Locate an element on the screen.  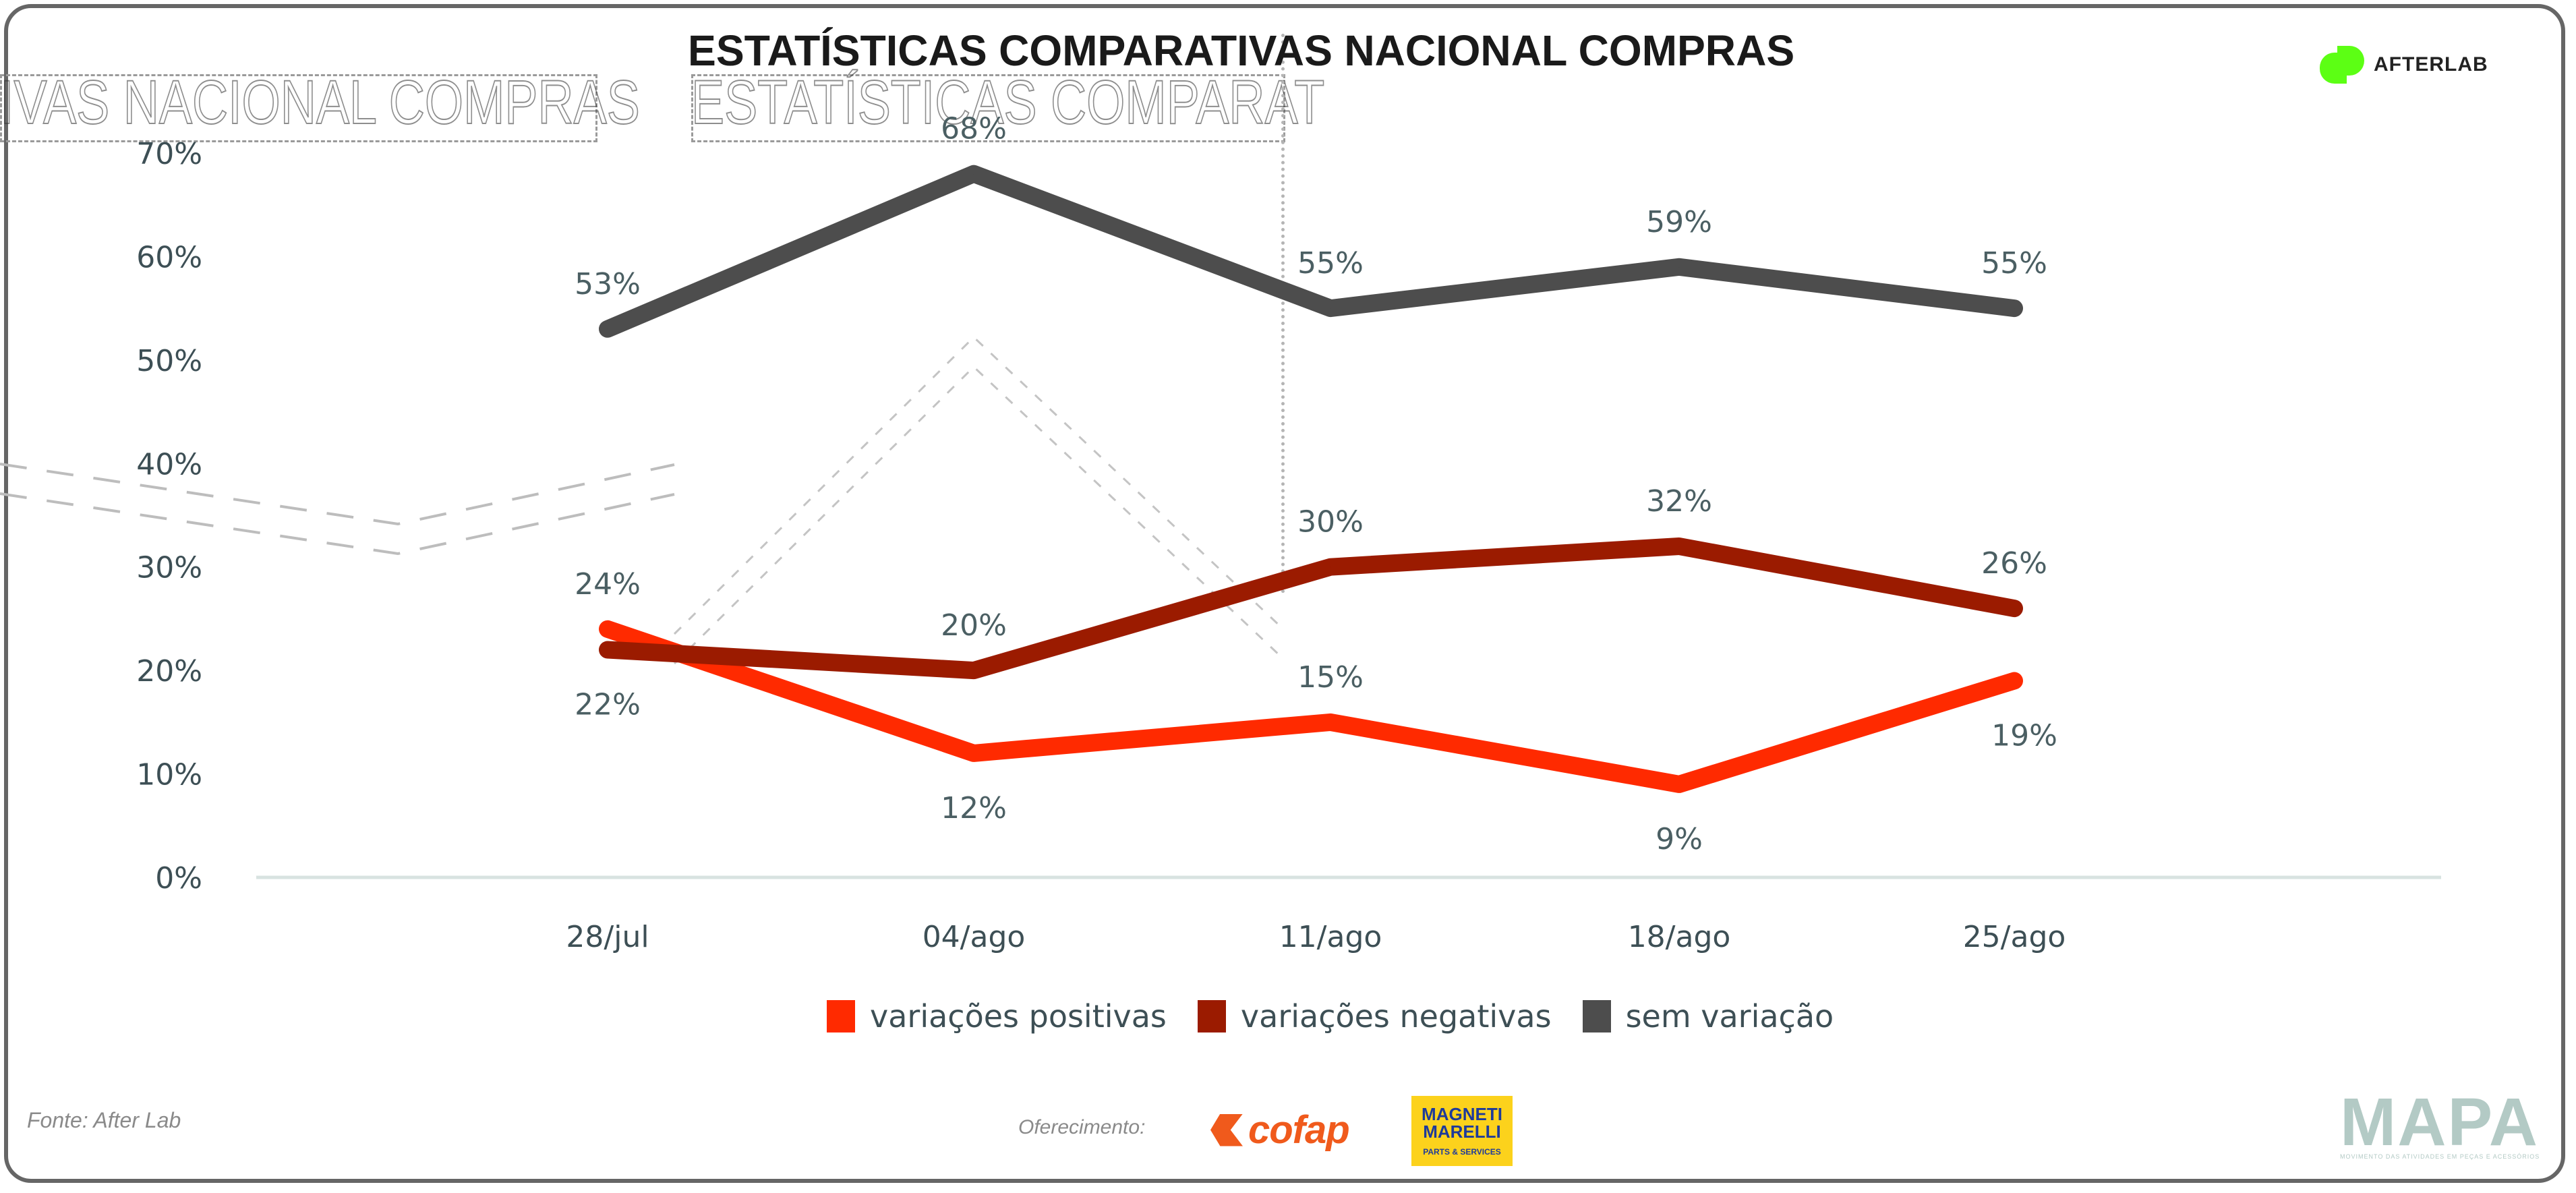
data-label: 24% is located at coordinates (608, 584).